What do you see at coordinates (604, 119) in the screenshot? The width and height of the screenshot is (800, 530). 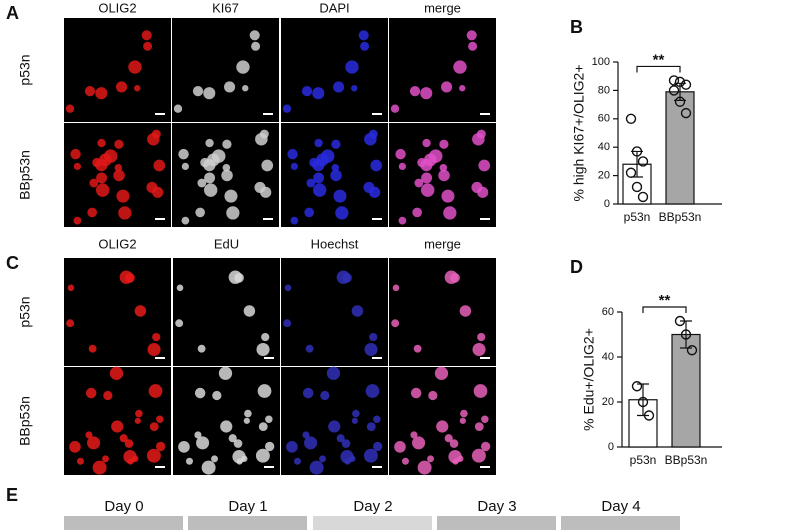 I see `y-tick-label: 60` at bounding box center [604, 119].